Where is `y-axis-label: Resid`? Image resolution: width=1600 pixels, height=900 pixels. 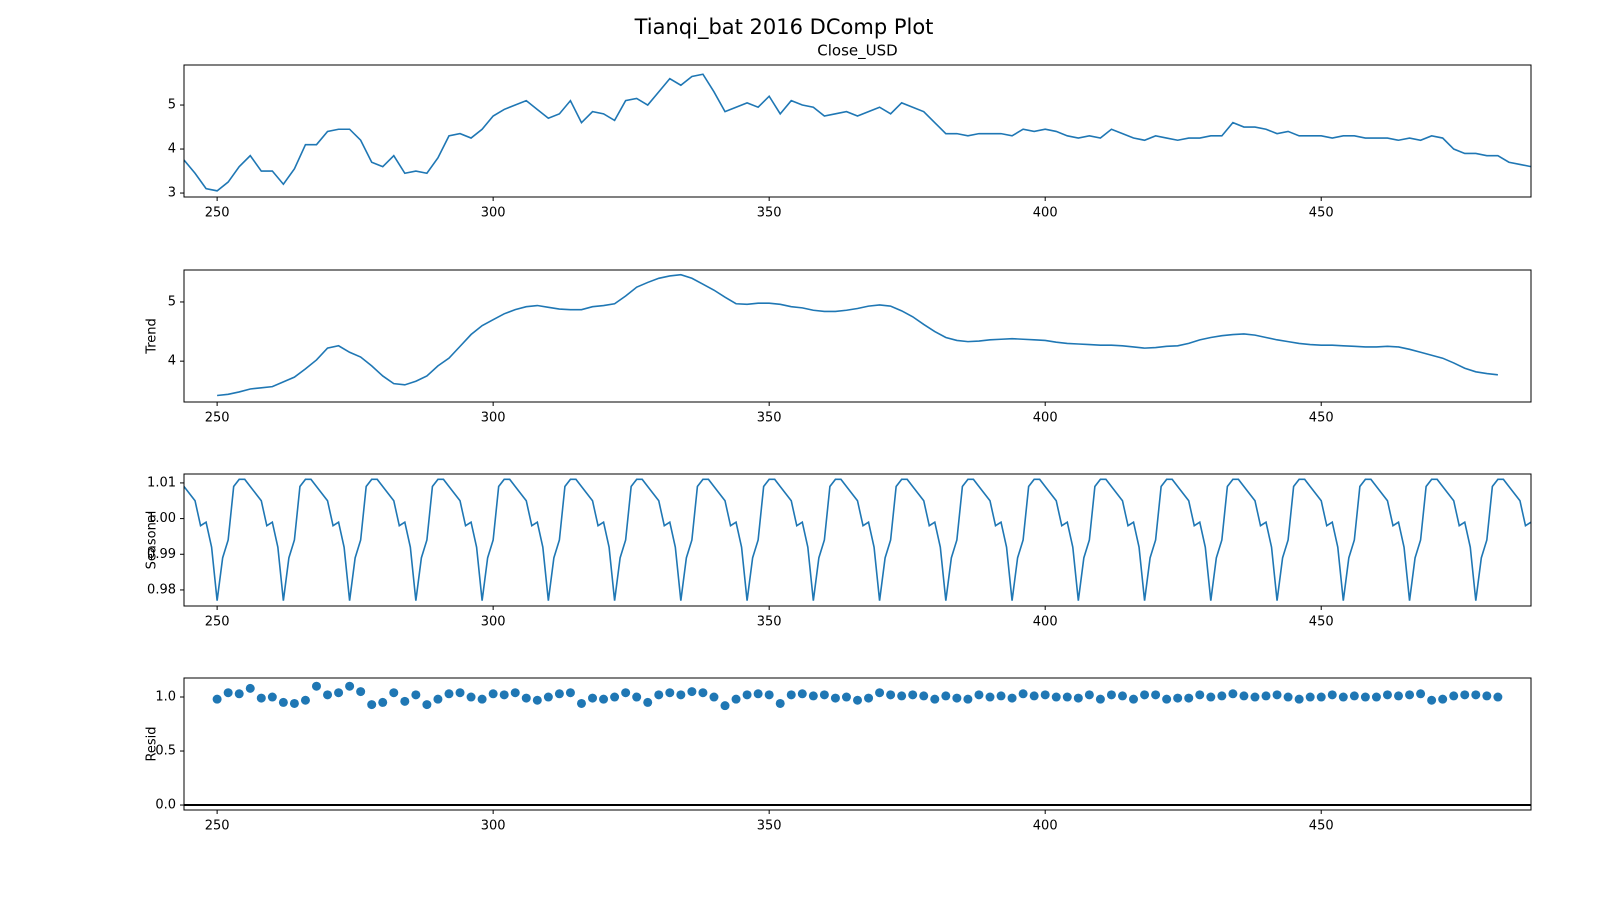
y-axis-label: Resid is located at coordinates (152, 743).